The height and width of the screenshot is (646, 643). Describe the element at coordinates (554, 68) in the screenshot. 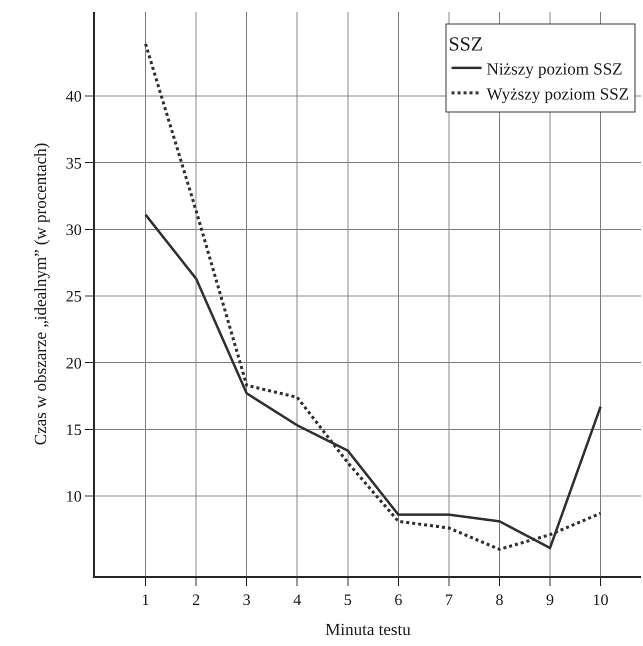

I see `legend-label: Niższy poziom SSZ` at that location.